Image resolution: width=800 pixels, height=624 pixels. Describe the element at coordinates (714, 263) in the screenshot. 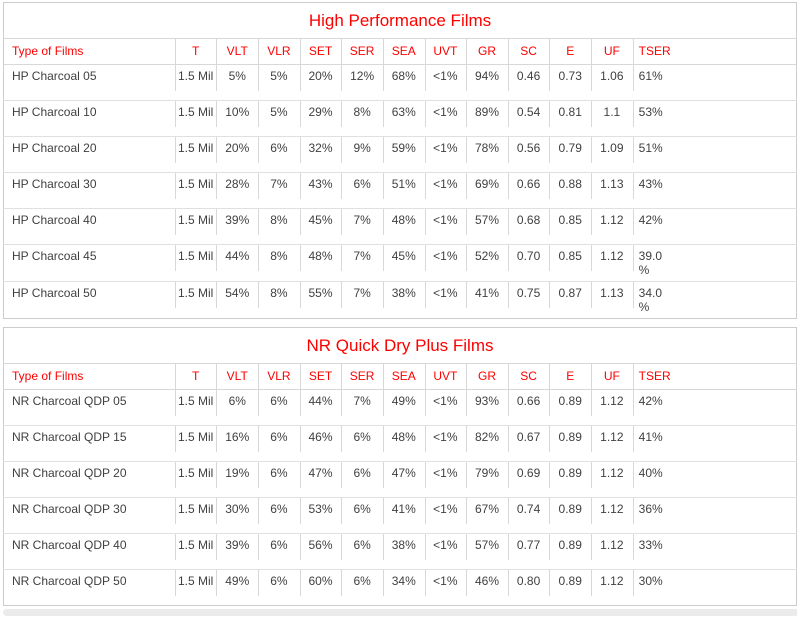

I see `value-cell: 39.0 %` at that location.